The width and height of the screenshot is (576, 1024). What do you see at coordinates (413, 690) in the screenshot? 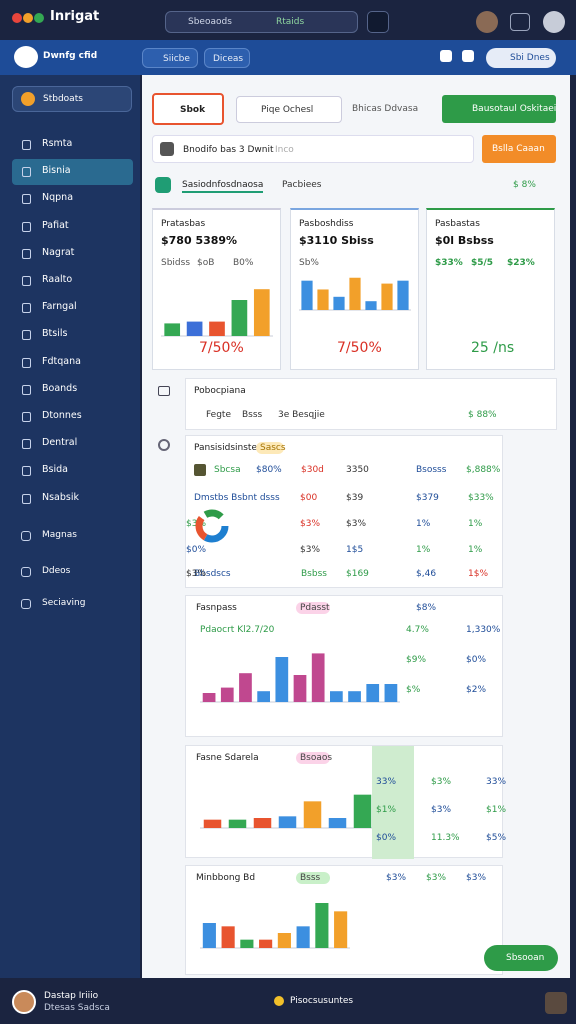
I see `chart-right-value: $%` at bounding box center [413, 690].